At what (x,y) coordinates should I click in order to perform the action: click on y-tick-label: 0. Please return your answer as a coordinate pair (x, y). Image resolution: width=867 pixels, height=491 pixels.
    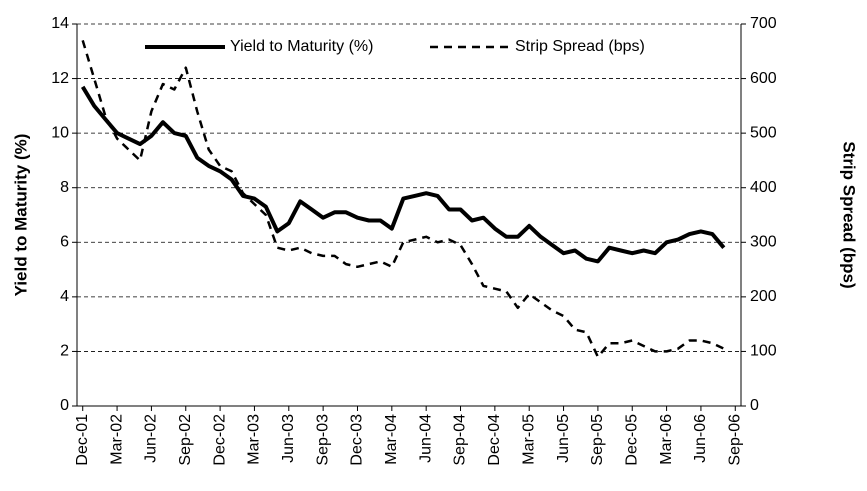
    Looking at the image, I should click on (64, 405).